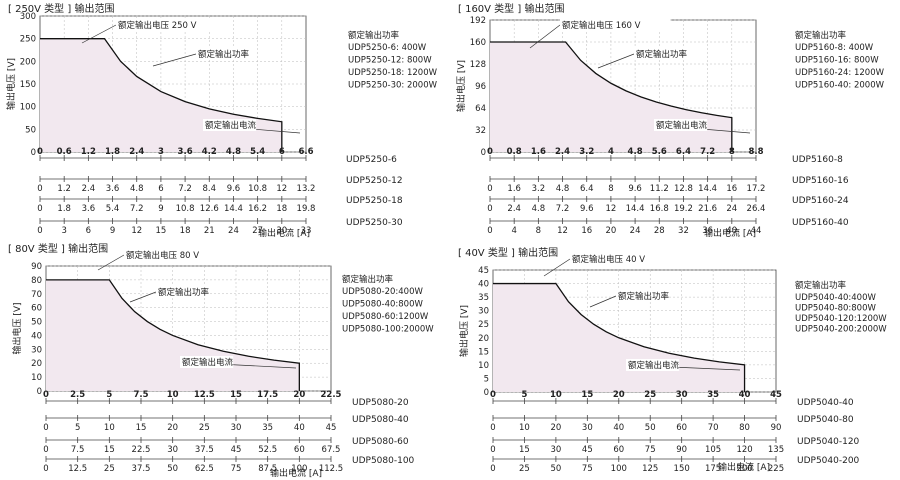  Describe the element at coordinates (204, 428) in the screenshot. I see `current-tick-label: 25` at that location.